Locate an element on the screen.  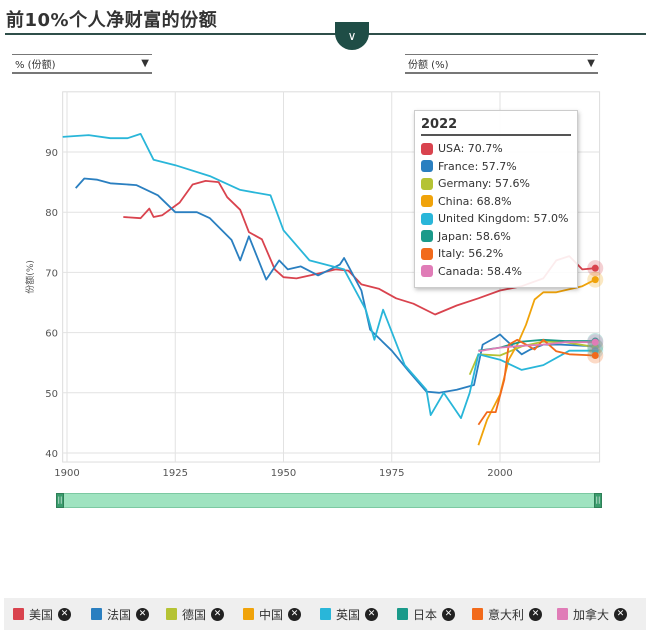
unit-select: % (份额) ▼ is located at coordinates (82, 64).